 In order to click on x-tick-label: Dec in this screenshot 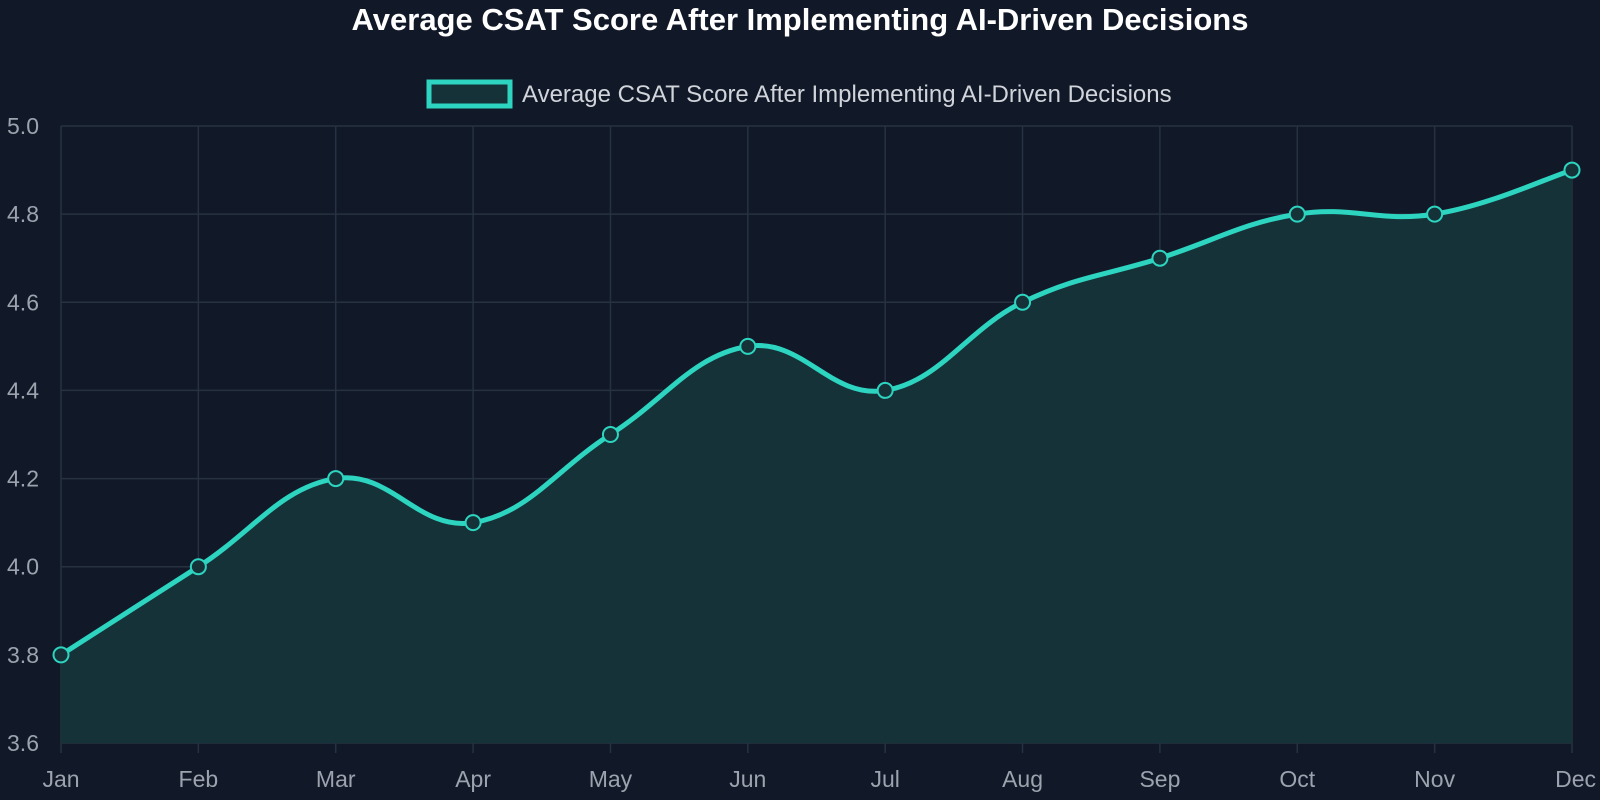, I will do `click(1575, 779)`.